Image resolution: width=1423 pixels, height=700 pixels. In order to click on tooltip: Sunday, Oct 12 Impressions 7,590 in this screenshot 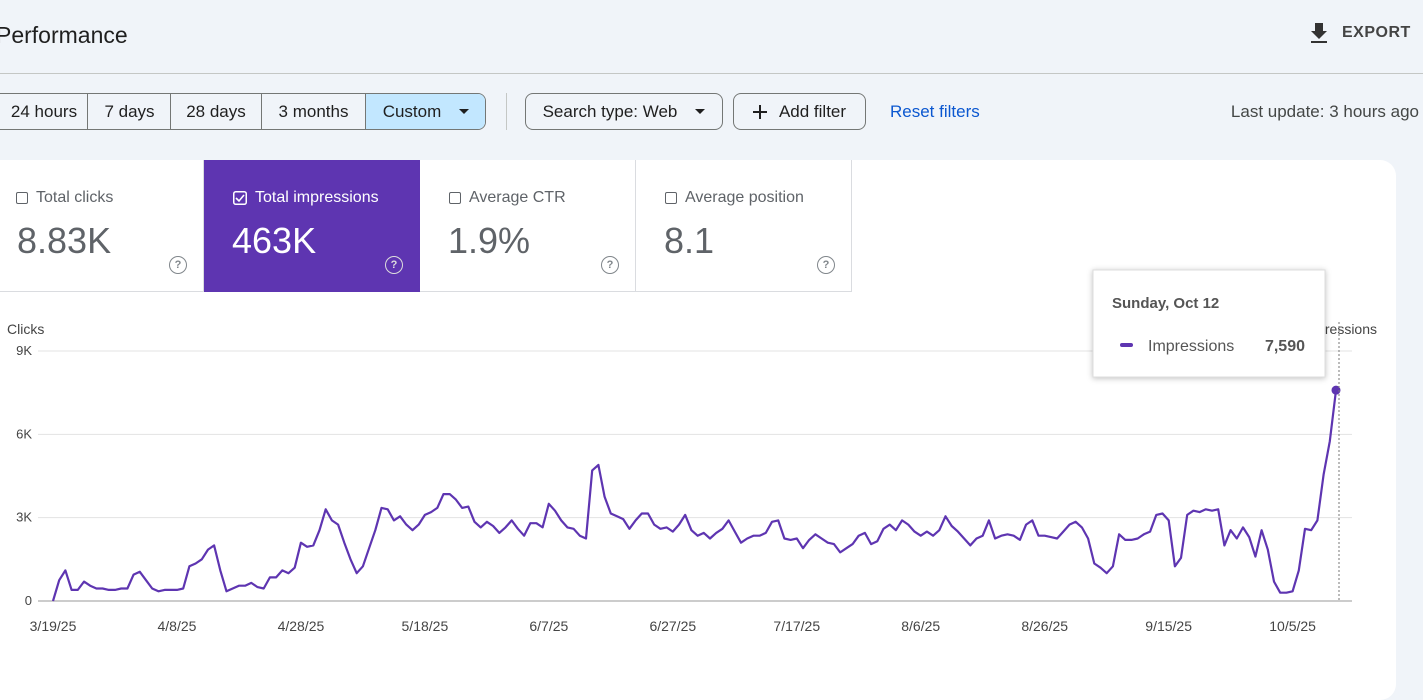, I will do `click(1209, 323)`.